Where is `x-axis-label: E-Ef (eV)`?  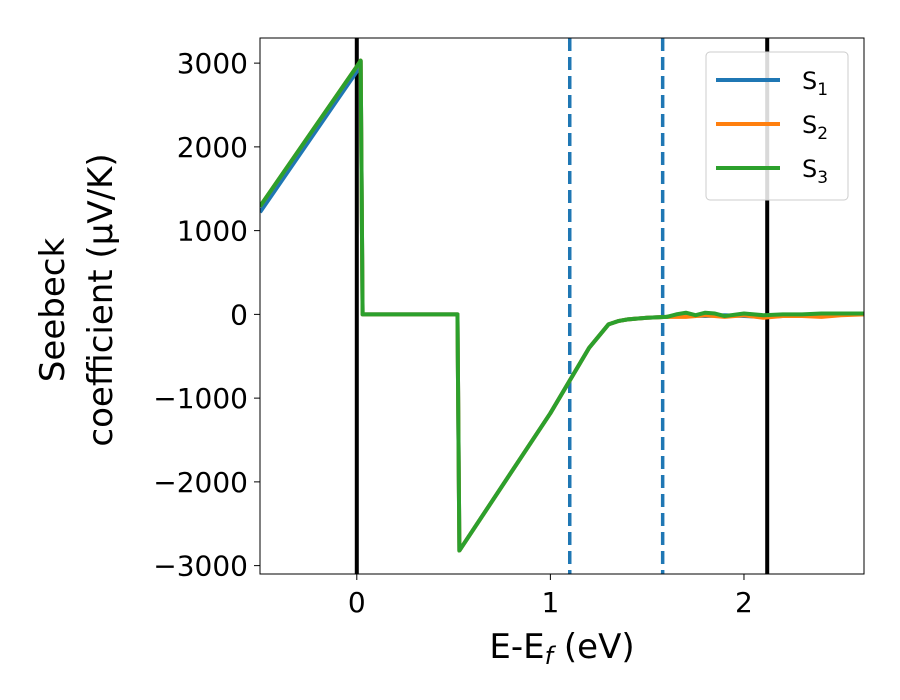 x-axis-label: E-Ef (eV) is located at coordinates (561, 648).